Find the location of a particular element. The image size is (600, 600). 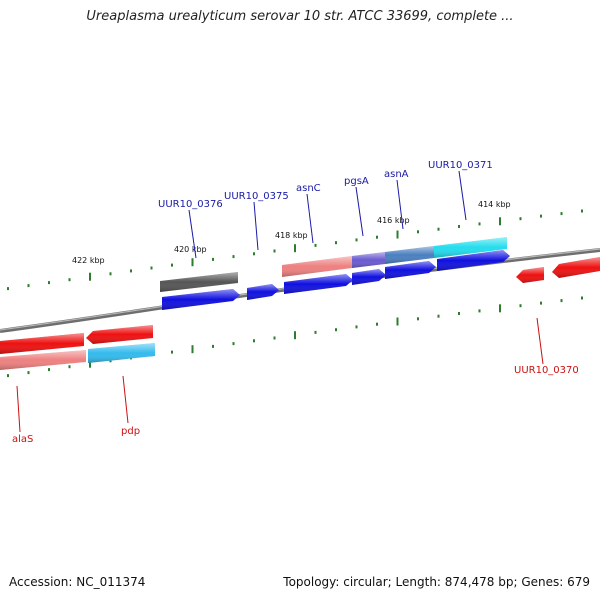

gene-asnC-inner is located at coordinates (318, 284).